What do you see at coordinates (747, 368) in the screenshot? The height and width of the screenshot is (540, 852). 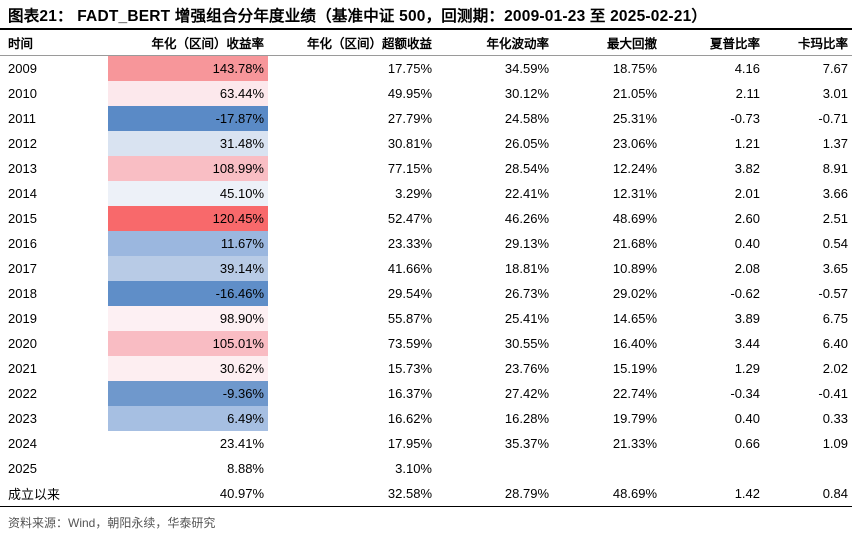 I see `cell-sharpe: 1.29` at bounding box center [747, 368].